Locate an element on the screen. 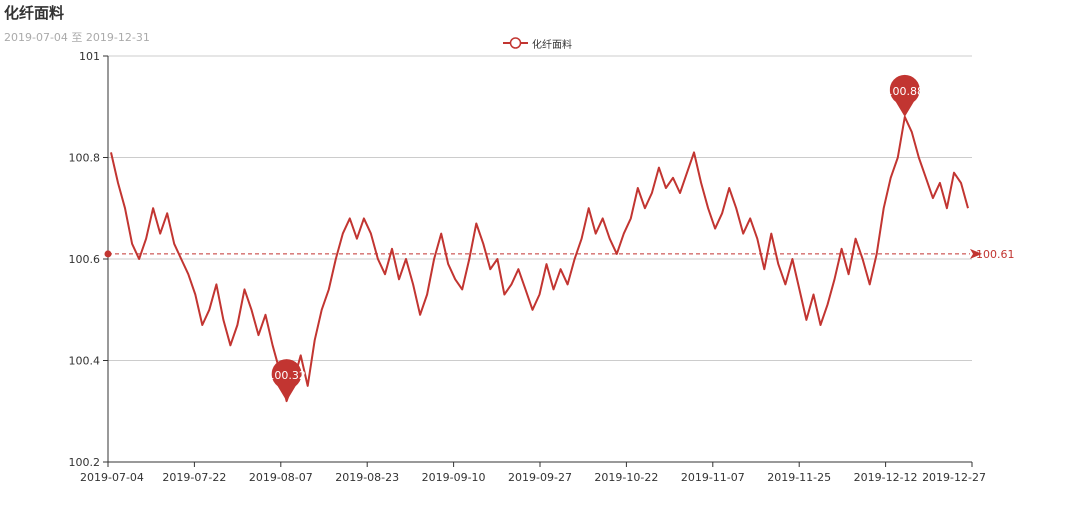 This screenshot has height=517, width=1080. chart-title: 化纤面料 is located at coordinates (34, 13).